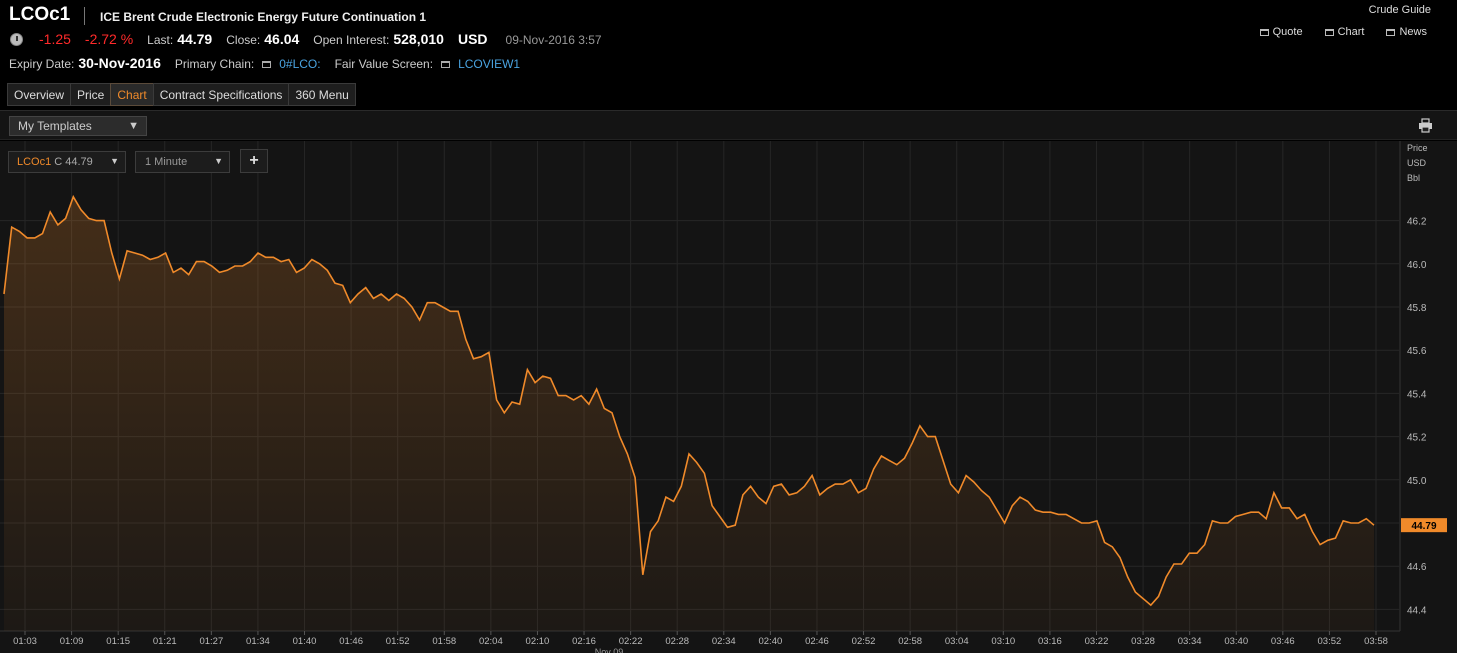 This screenshot has height=653, width=1457. Describe the element at coordinates (1417, 610) in the screenshot. I see `y-tick-label: 44.4` at that location.